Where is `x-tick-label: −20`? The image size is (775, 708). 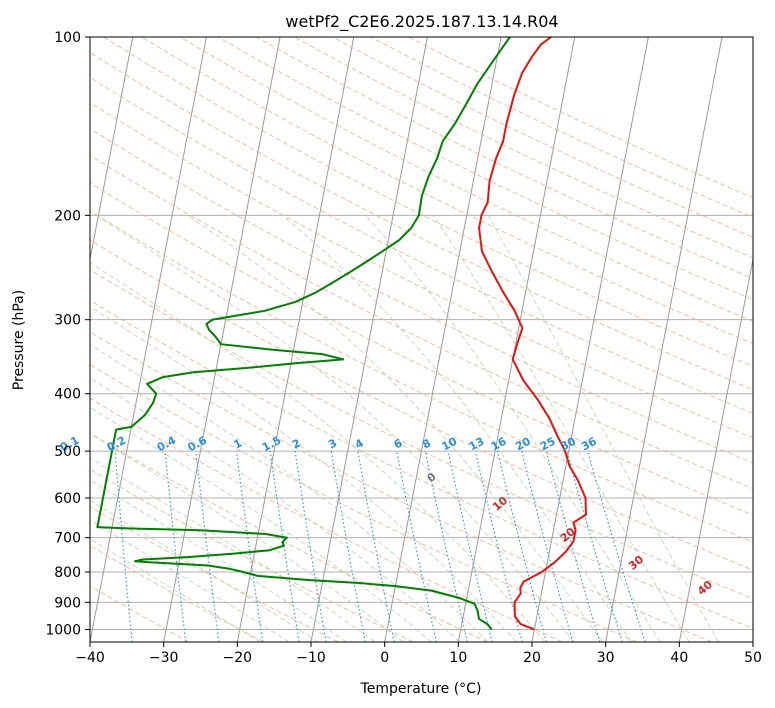
x-tick-label: −20 is located at coordinates (238, 658).